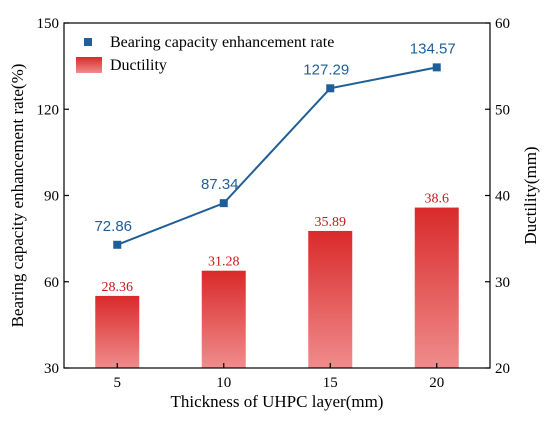  What do you see at coordinates (436, 383) in the screenshot?
I see `x-tick-label: 20` at bounding box center [436, 383].